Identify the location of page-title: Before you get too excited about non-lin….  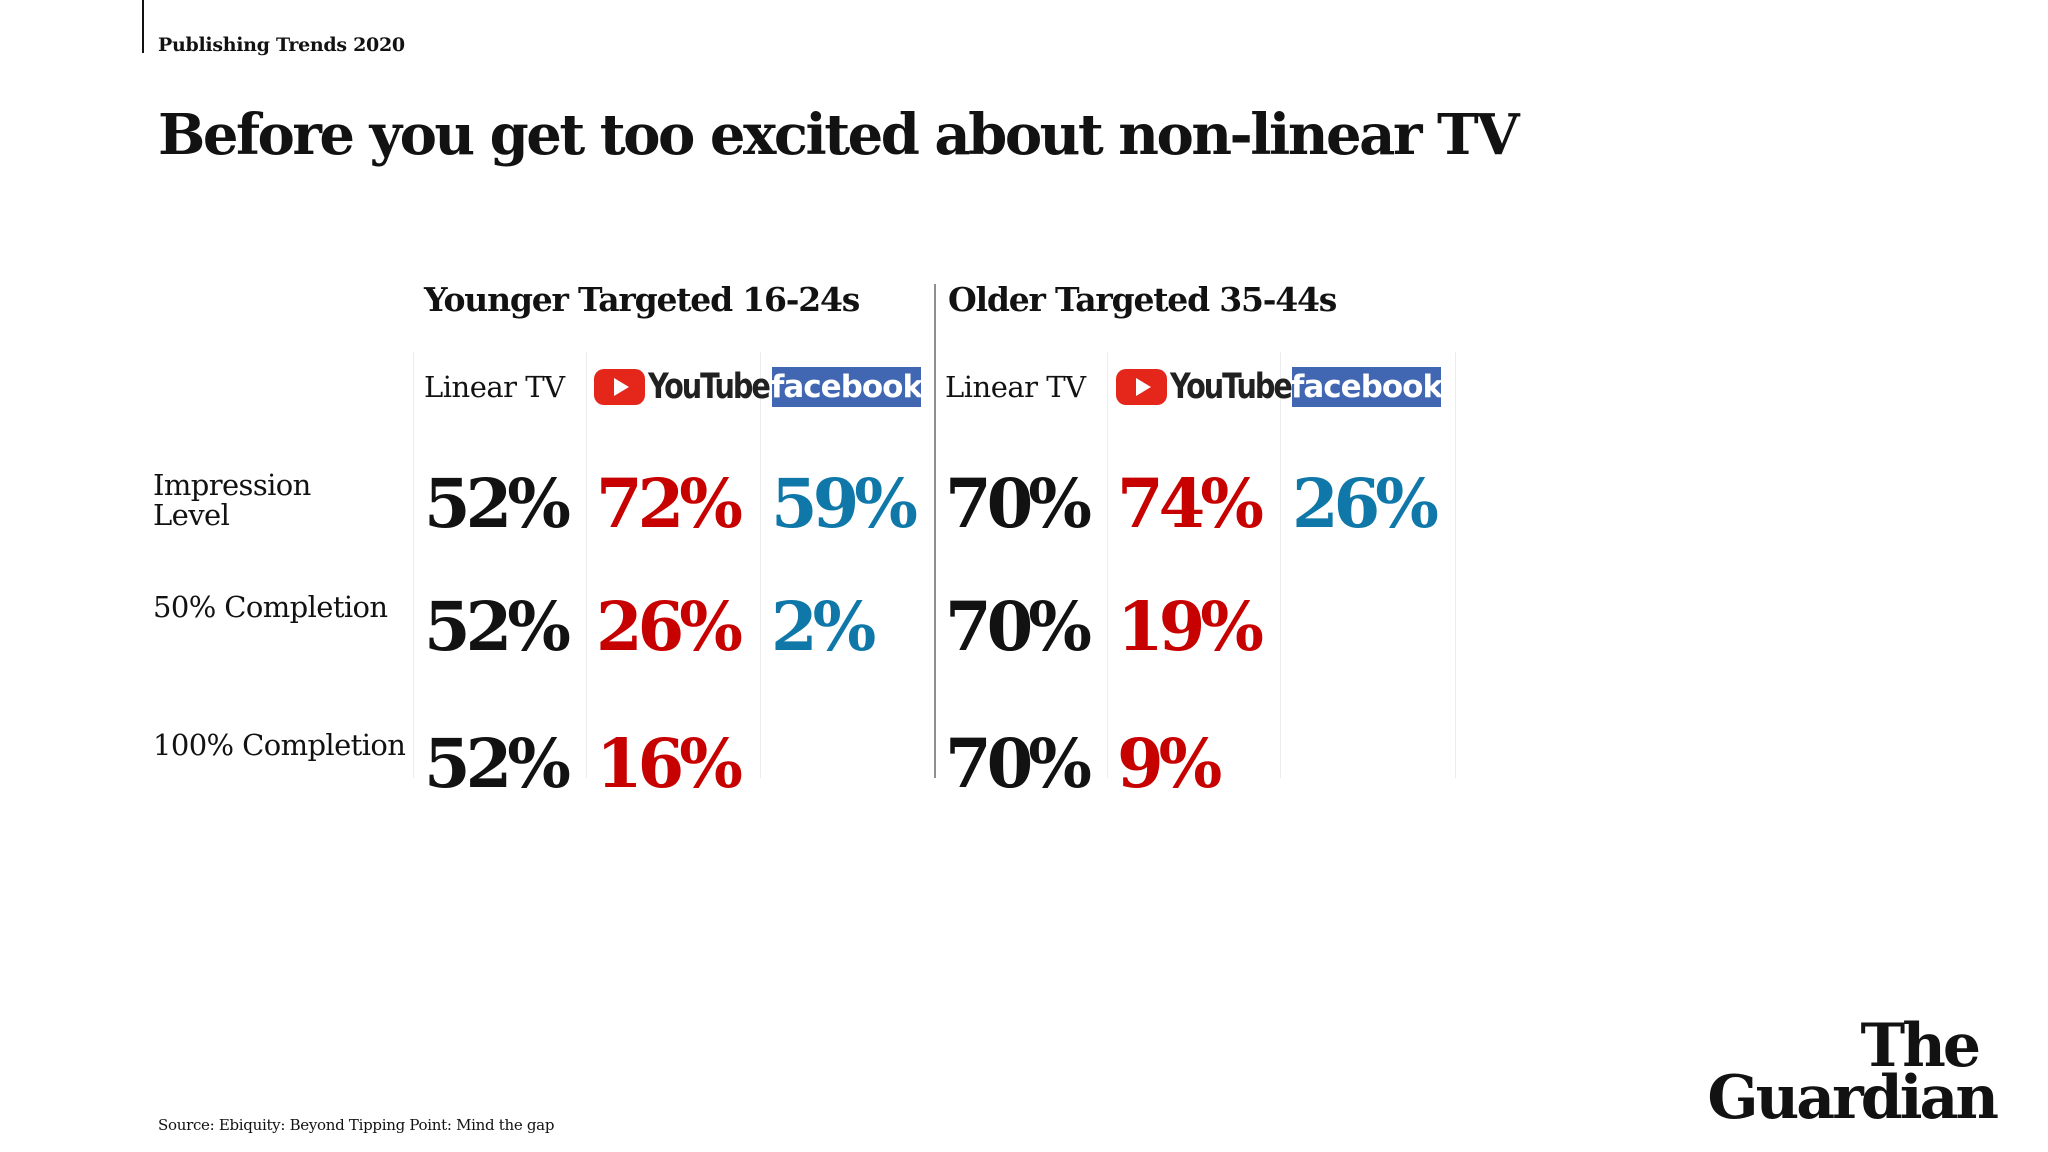
(839, 135).